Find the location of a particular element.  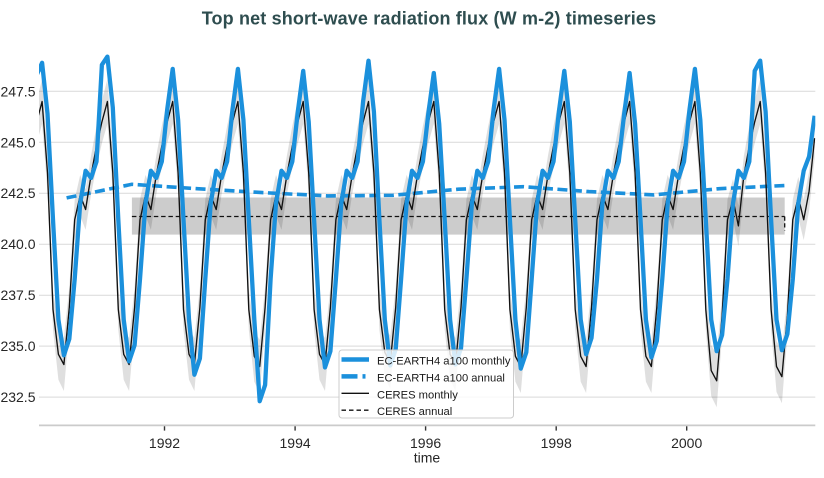

svg-text: EC-EARTH4 a100 annual is located at coordinates (441, 378).